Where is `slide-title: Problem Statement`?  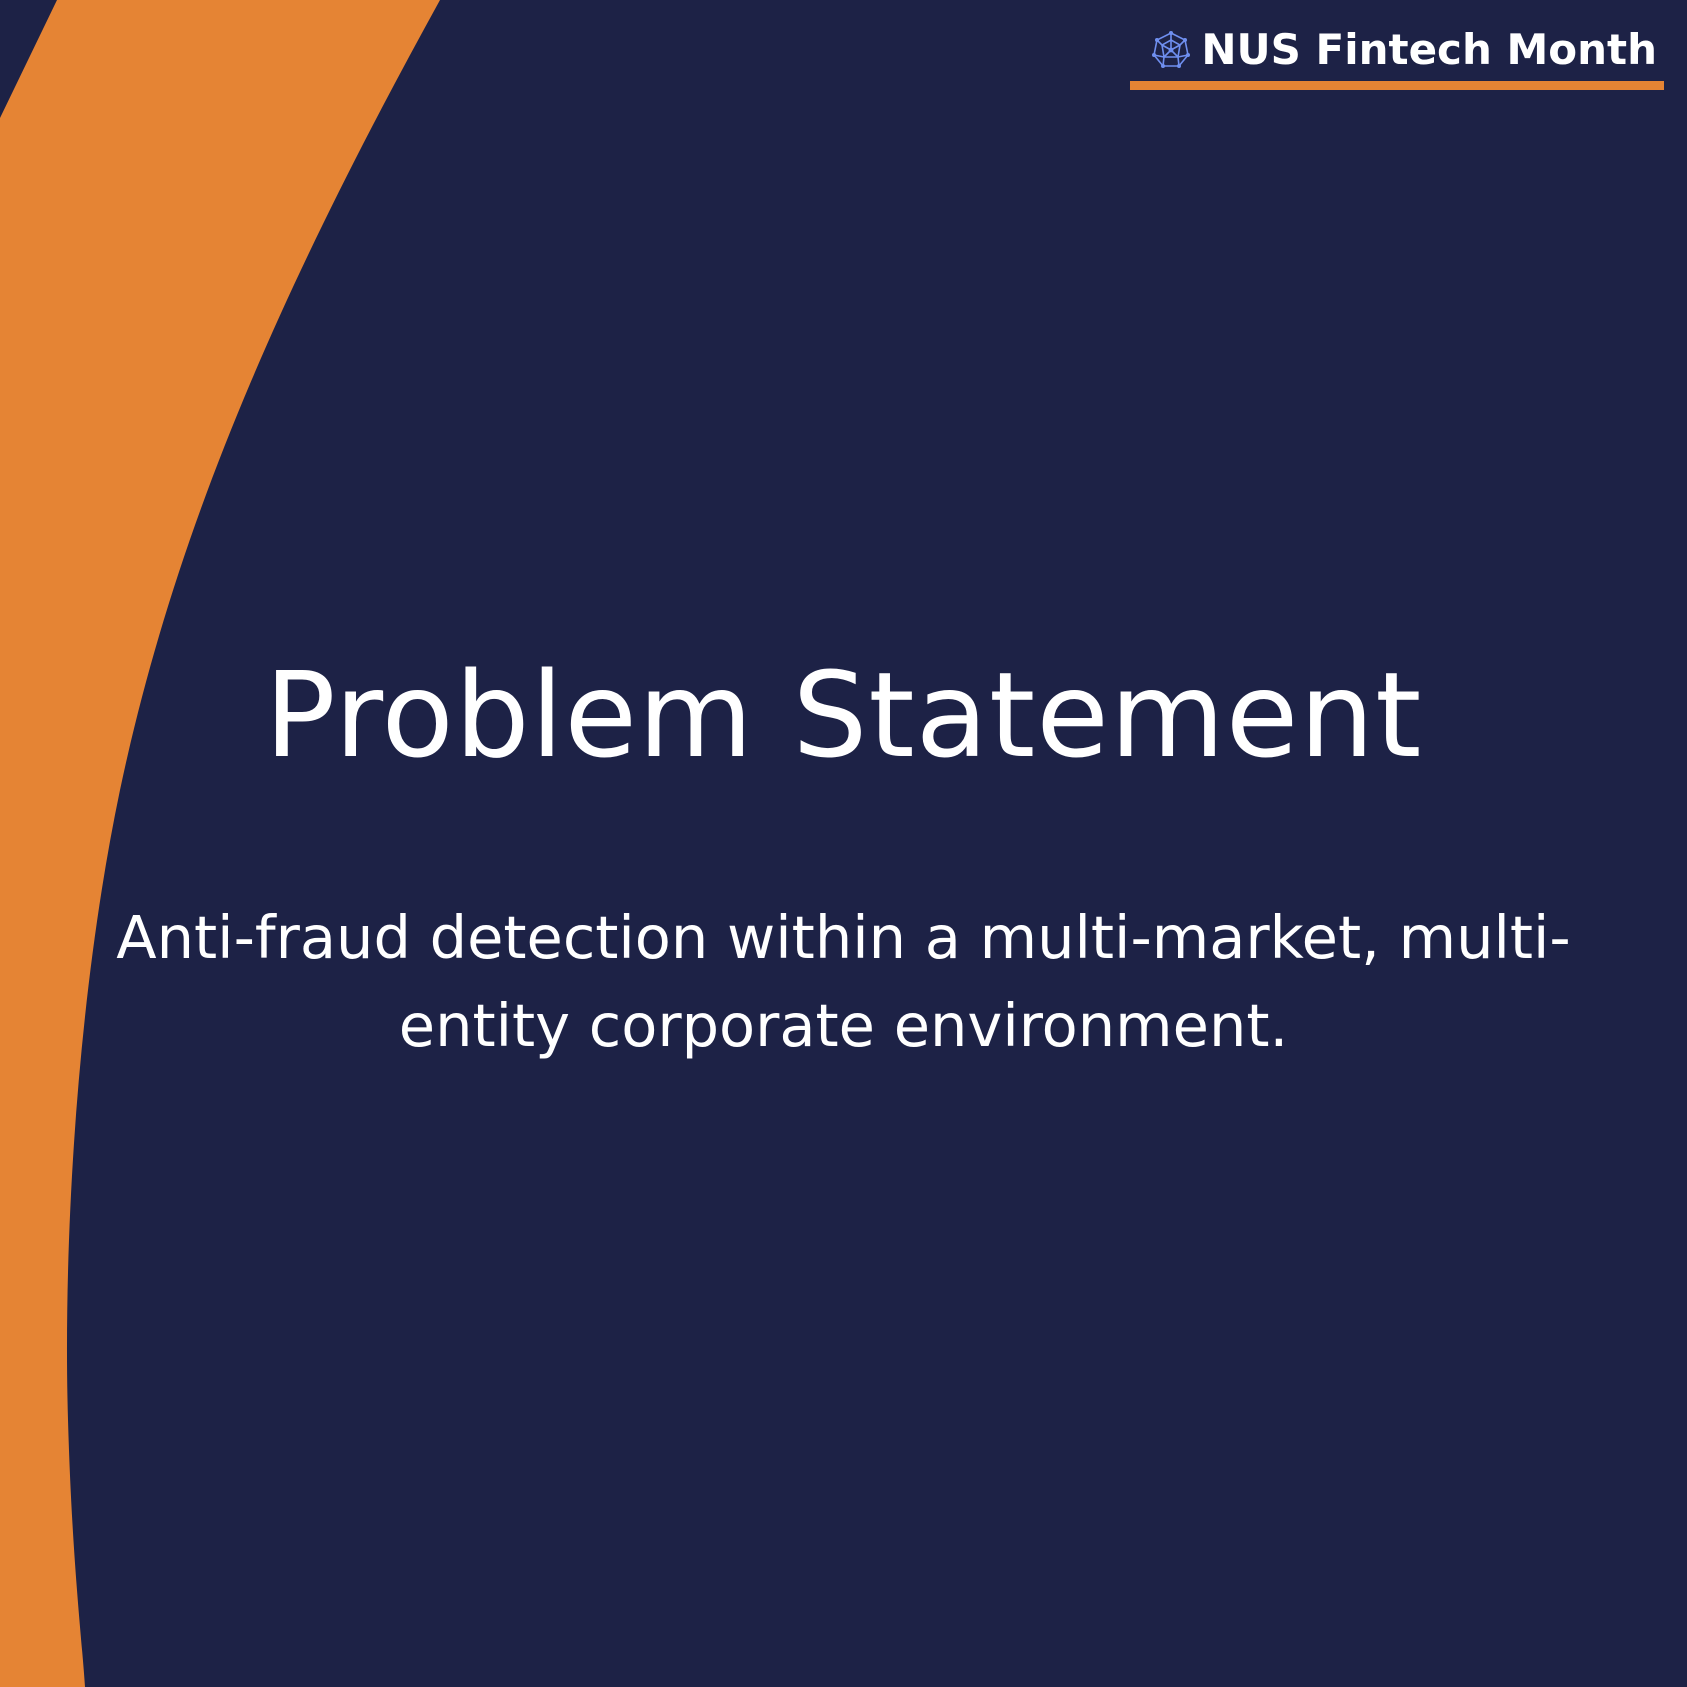 slide-title: Problem Statement is located at coordinates (843, 715).